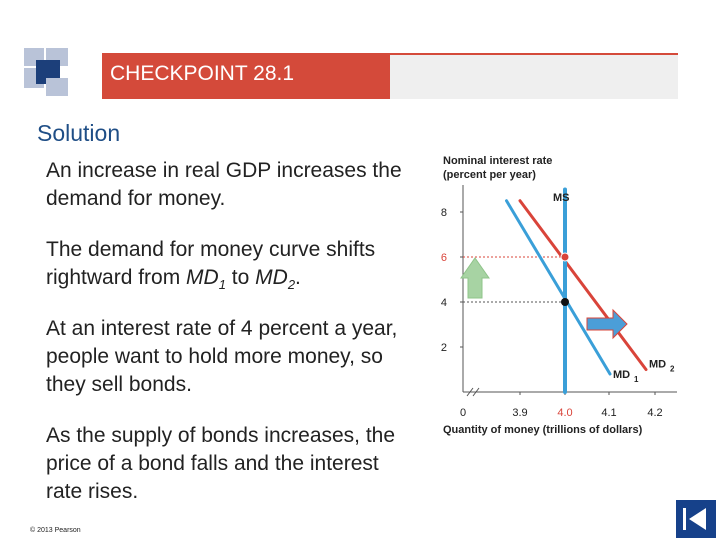 Image resolution: width=720 pixels, height=543 pixels. Describe the element at coordinates (275, 279) in the screenshot. I see `md2-label: MD2` at that location.